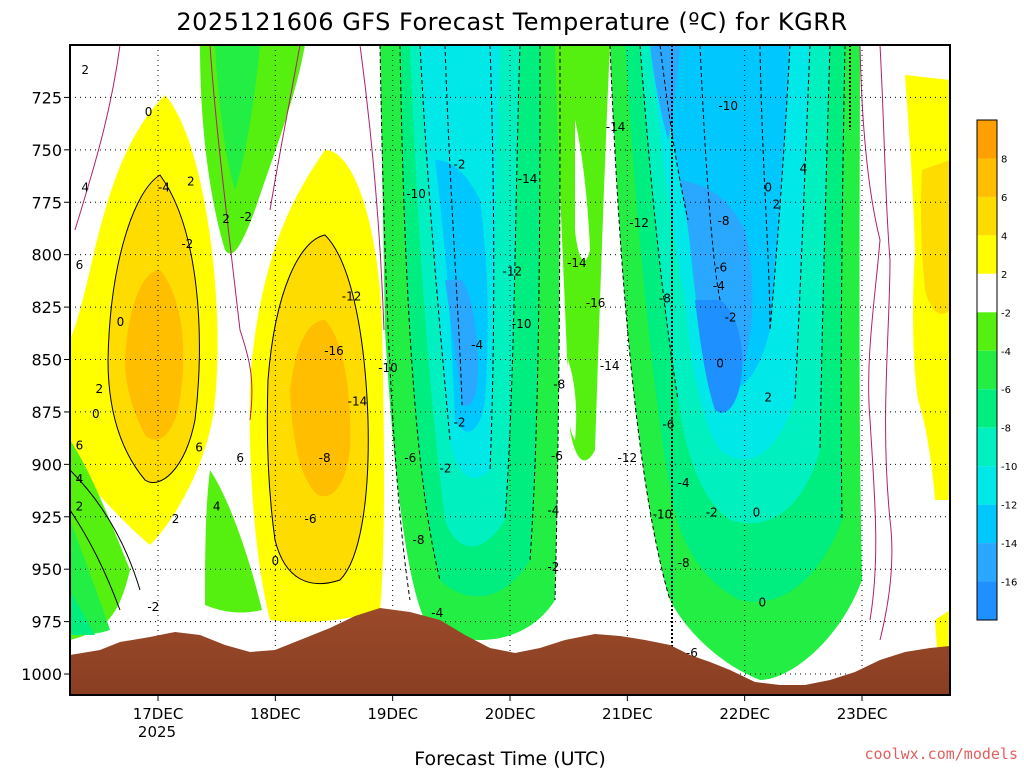 Image resolution: width=1024 pixels, height=768 pixels. I want to click on x-tick-label: 18DEC, so click(275, 714).